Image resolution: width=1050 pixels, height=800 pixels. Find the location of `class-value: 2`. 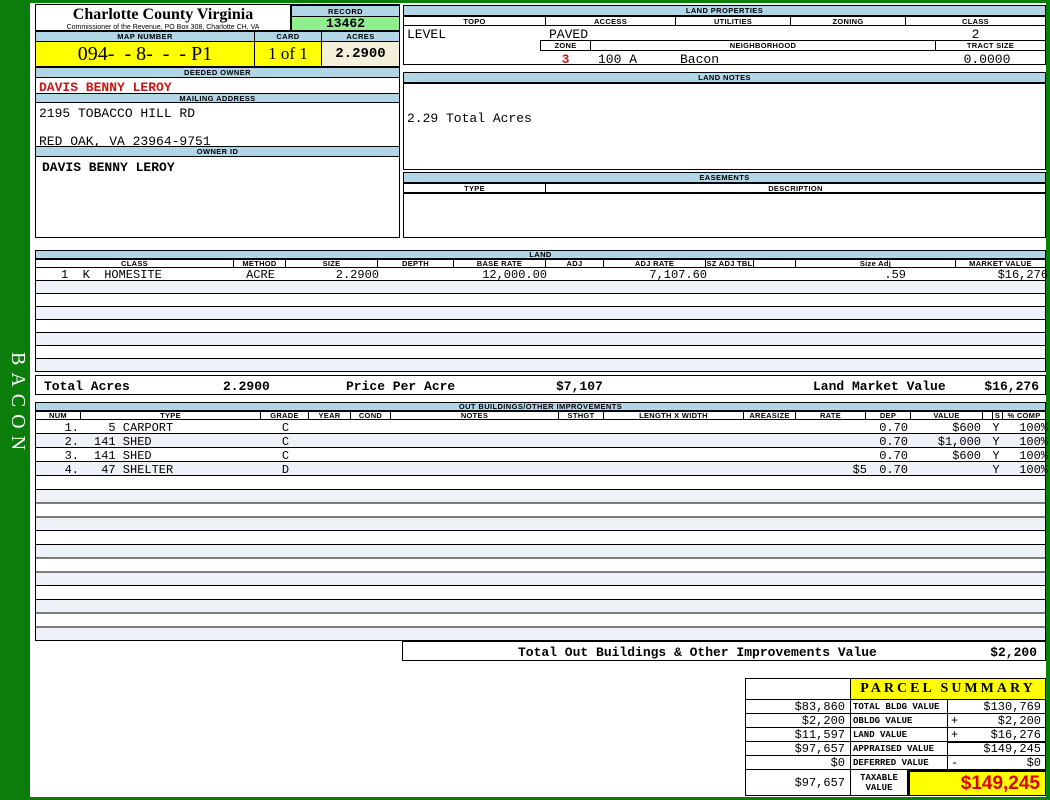

class-value: 2 is located at coordinates (975, 34).